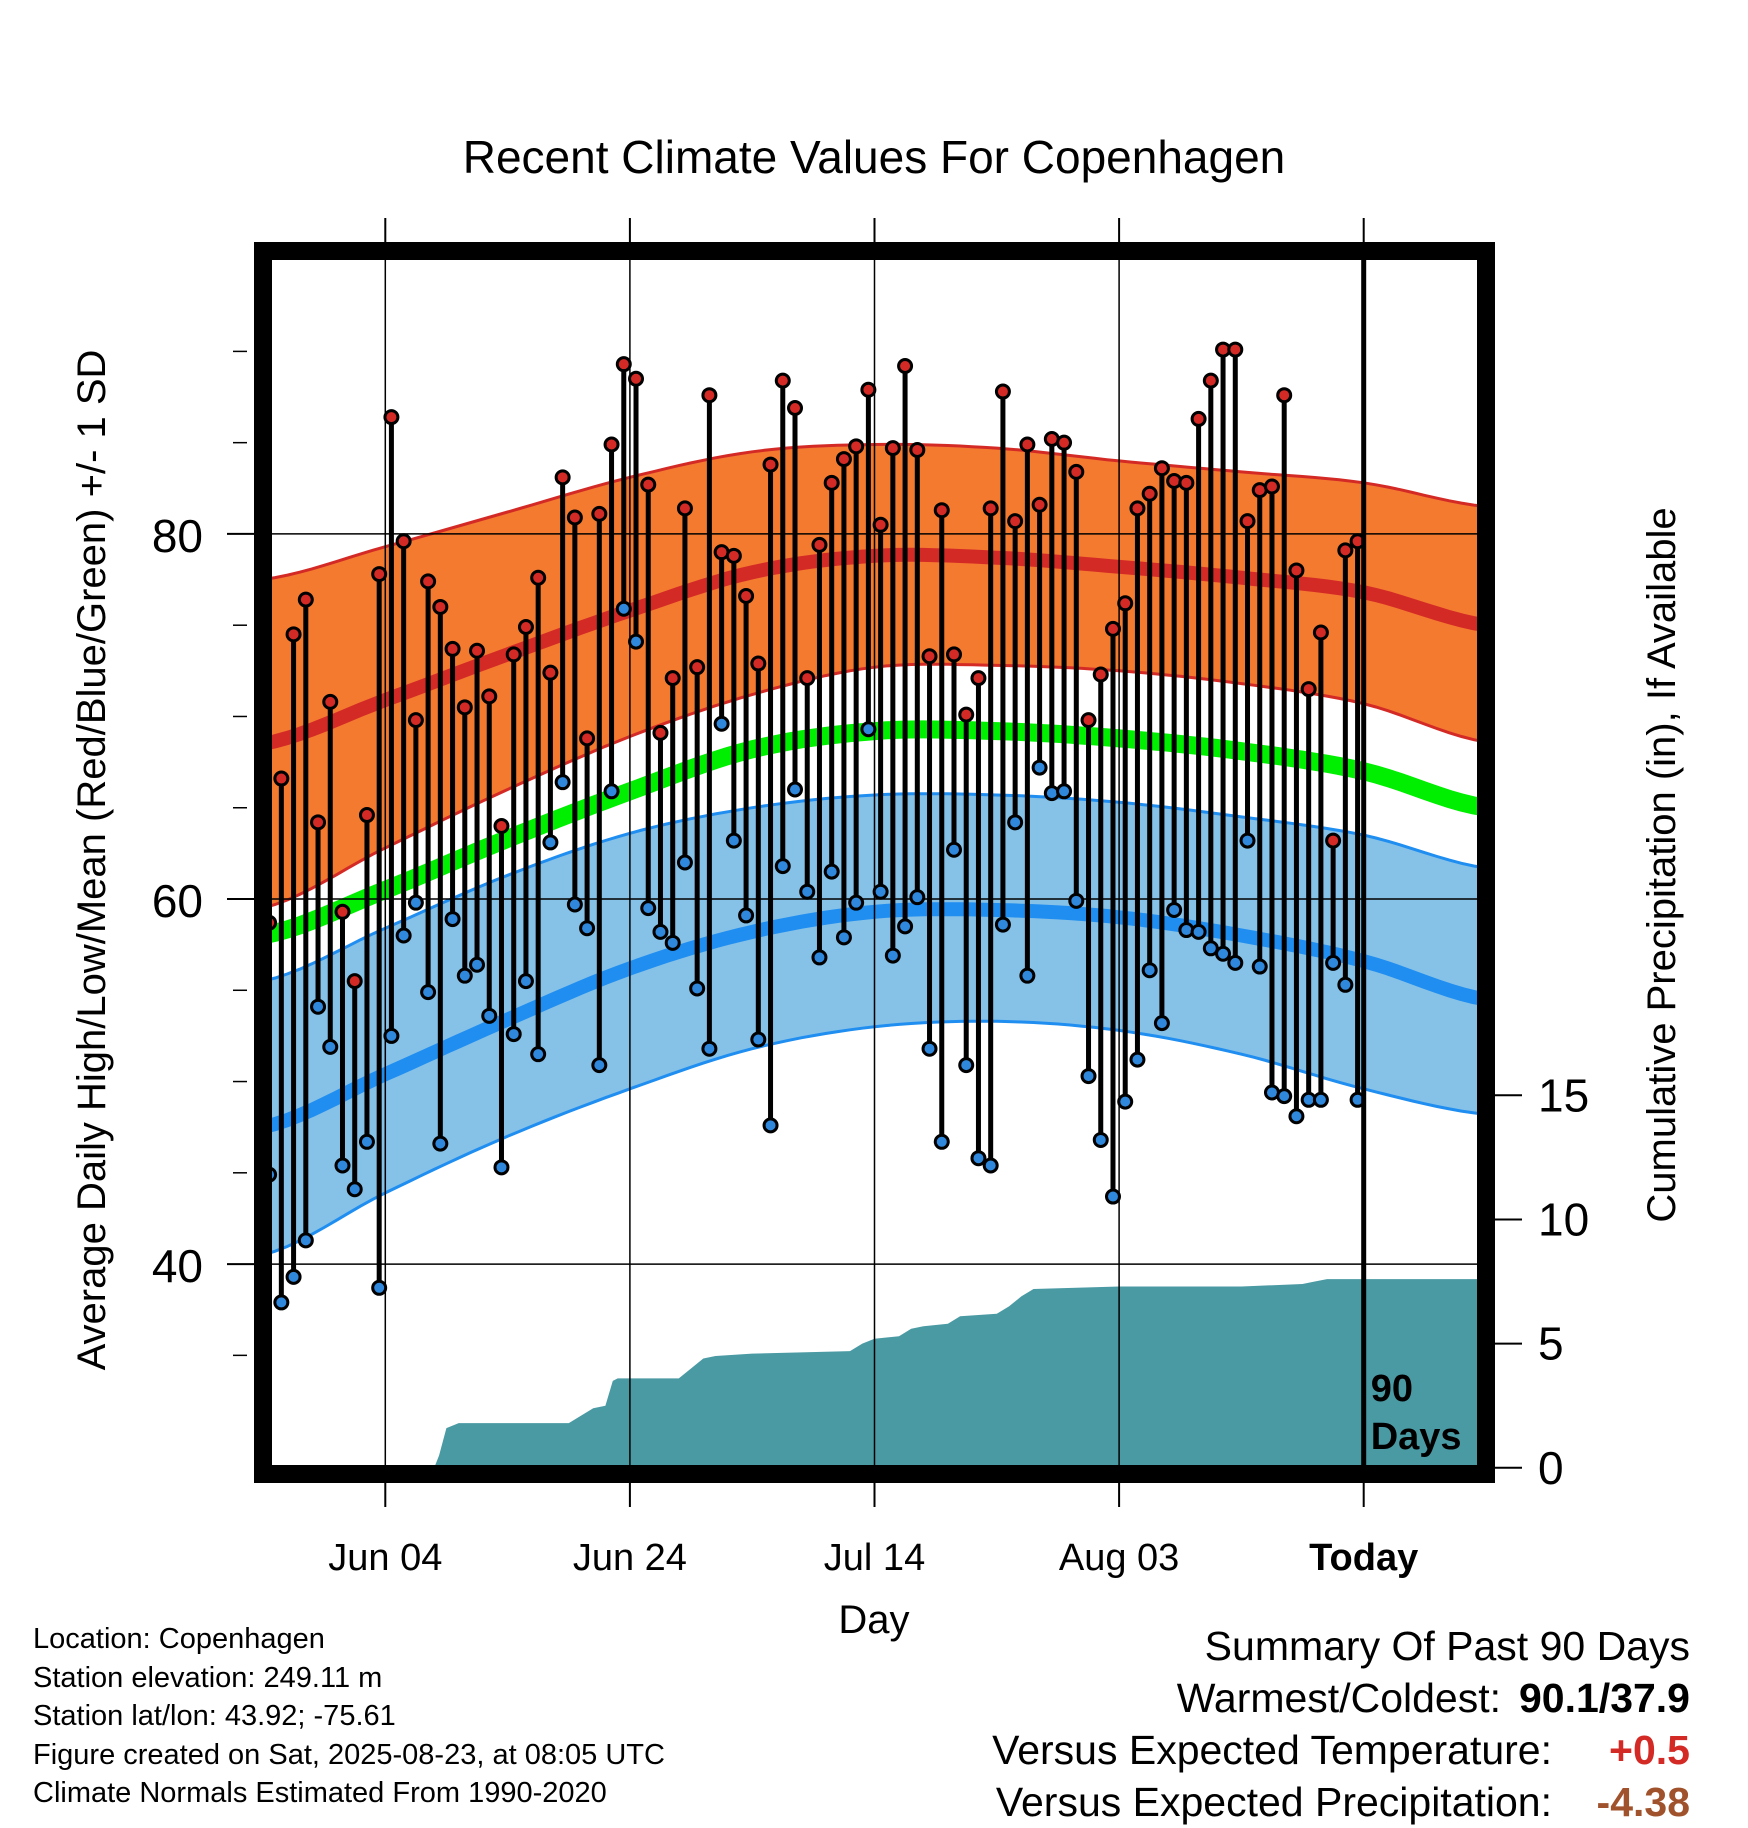 The width and height of the screenshot is (1748, 1828). I want to click on warm-cold-value: 90.1/37.9, so click(1604, 1698).